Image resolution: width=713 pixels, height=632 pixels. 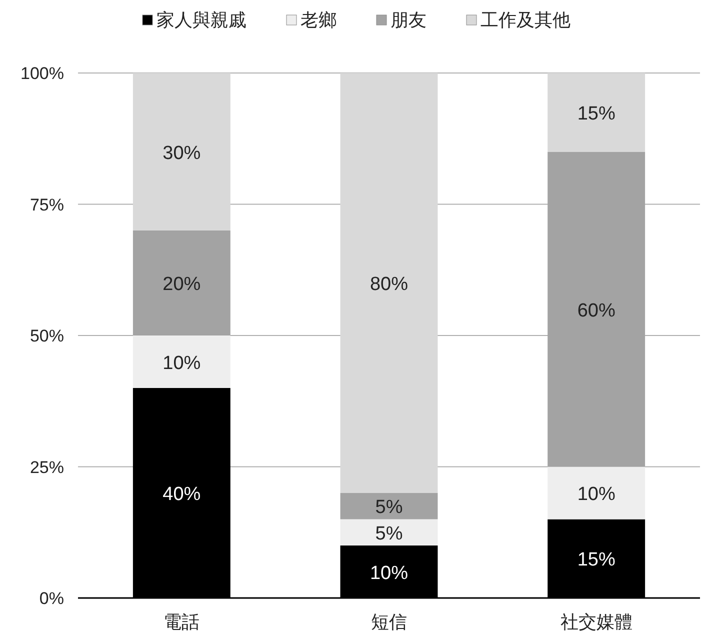 I want to click on x-tick-label: 短信, so click(x=389, y=622).